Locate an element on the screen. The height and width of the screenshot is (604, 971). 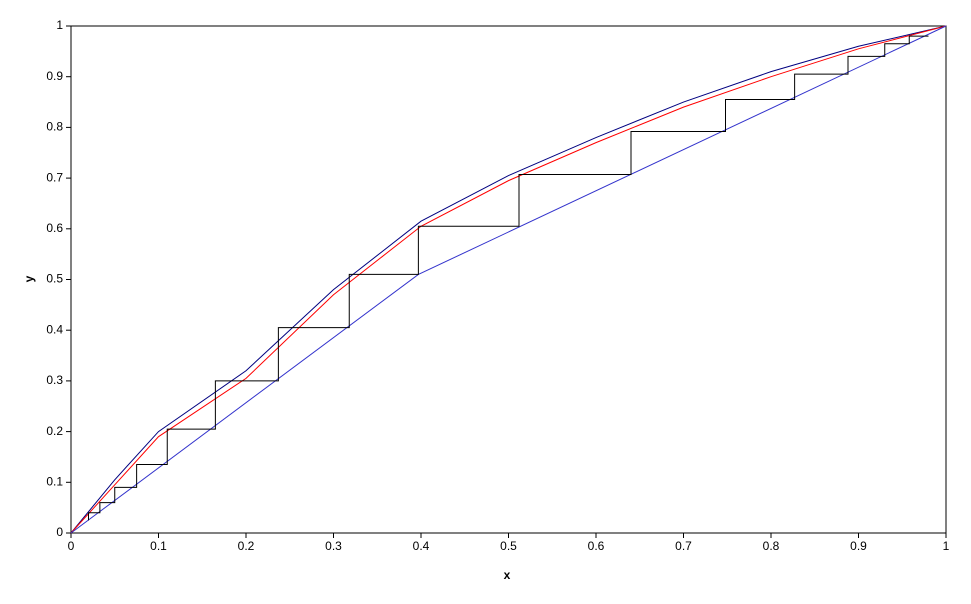
y-tick-label: 0.3 is located at coordinates (54, 380).